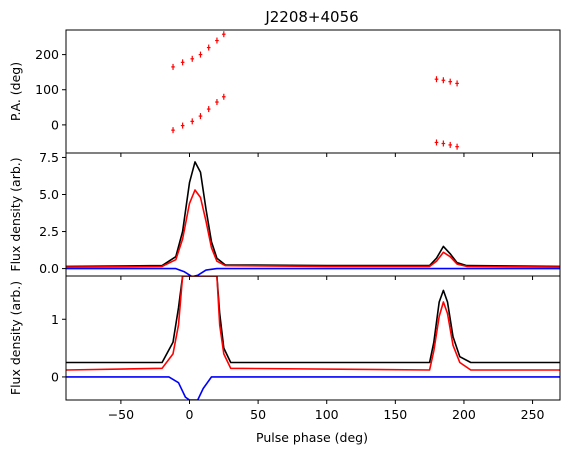 The height and width of the screenshot is (453, 571). Describe the element at coordinates (49, 157) in the screenshot. I see `y-tick-label: 7.5` at that location.